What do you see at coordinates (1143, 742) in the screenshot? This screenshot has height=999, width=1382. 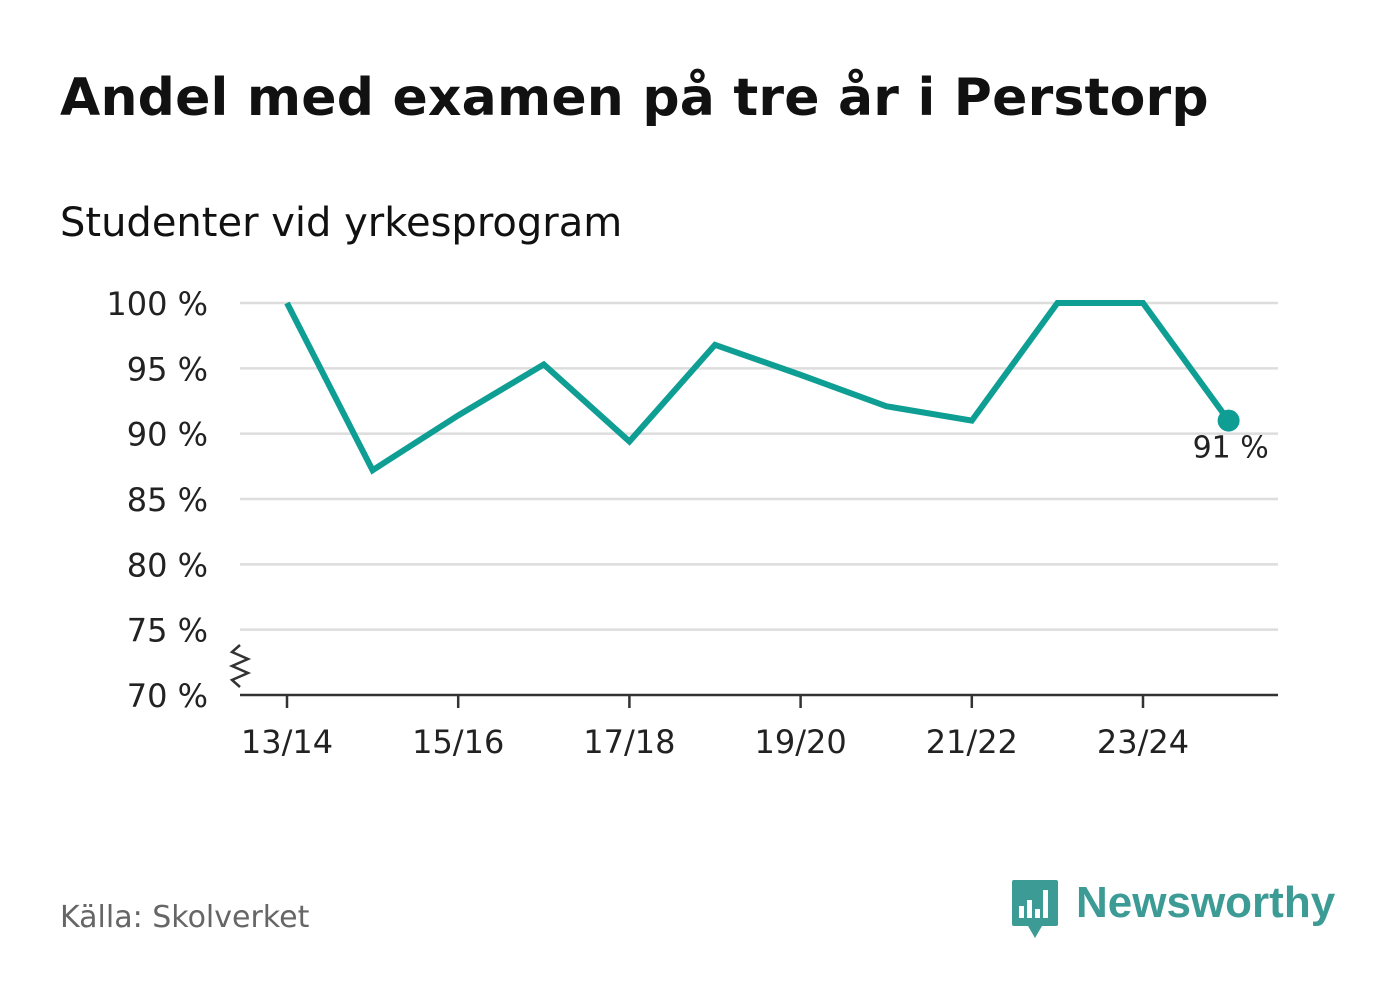 I see `x-tick-label-23/24: 23/24` at bounding box center [1143, 742].